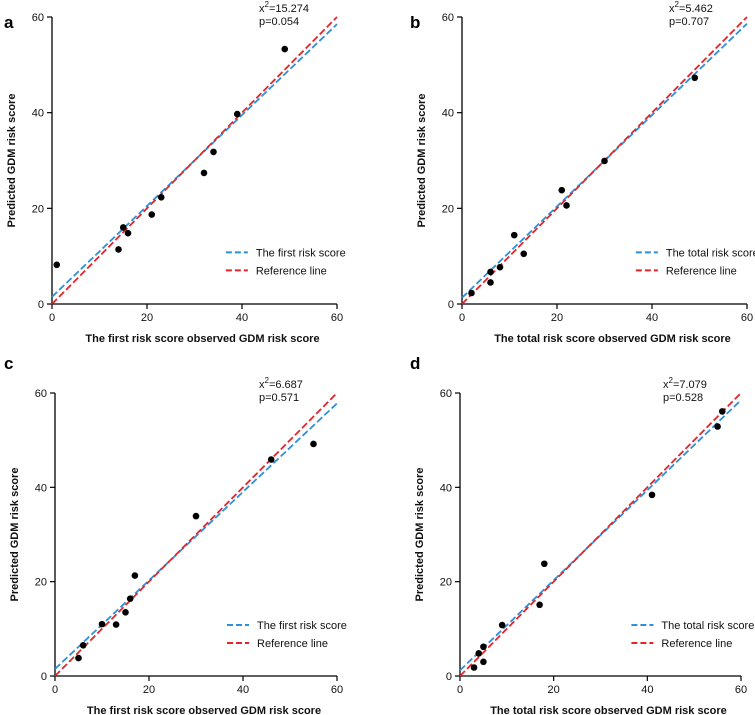  I want to click on panel-label: b, so click(415, 22).